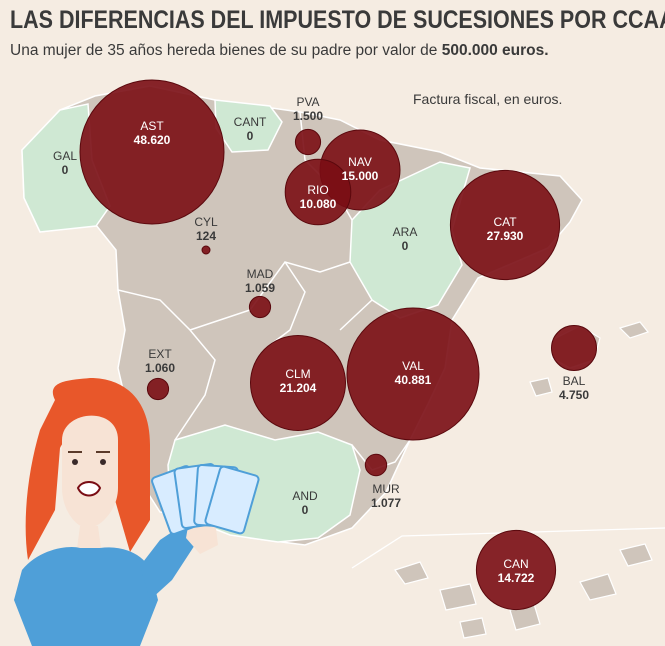  What do you see at coordinates (260, 274) in the screenshot?
I see `region-code-mad: MAD` at bounding box center [260, 274].